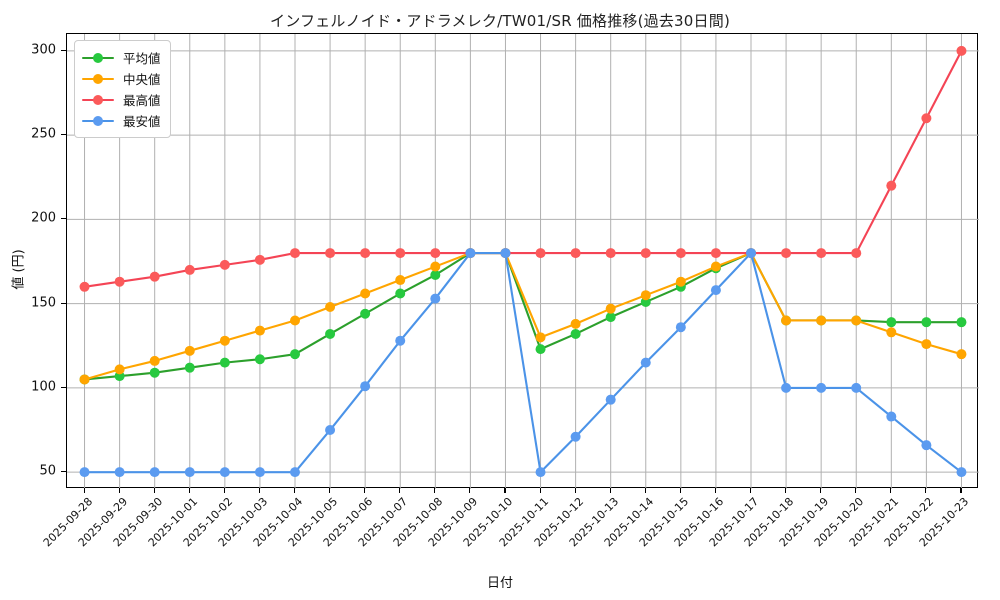  What do you see at coordinates (909, 522) in the screenshot?
I see `x-tick-label: 2025-10-22` at bounding box center [909, 522].